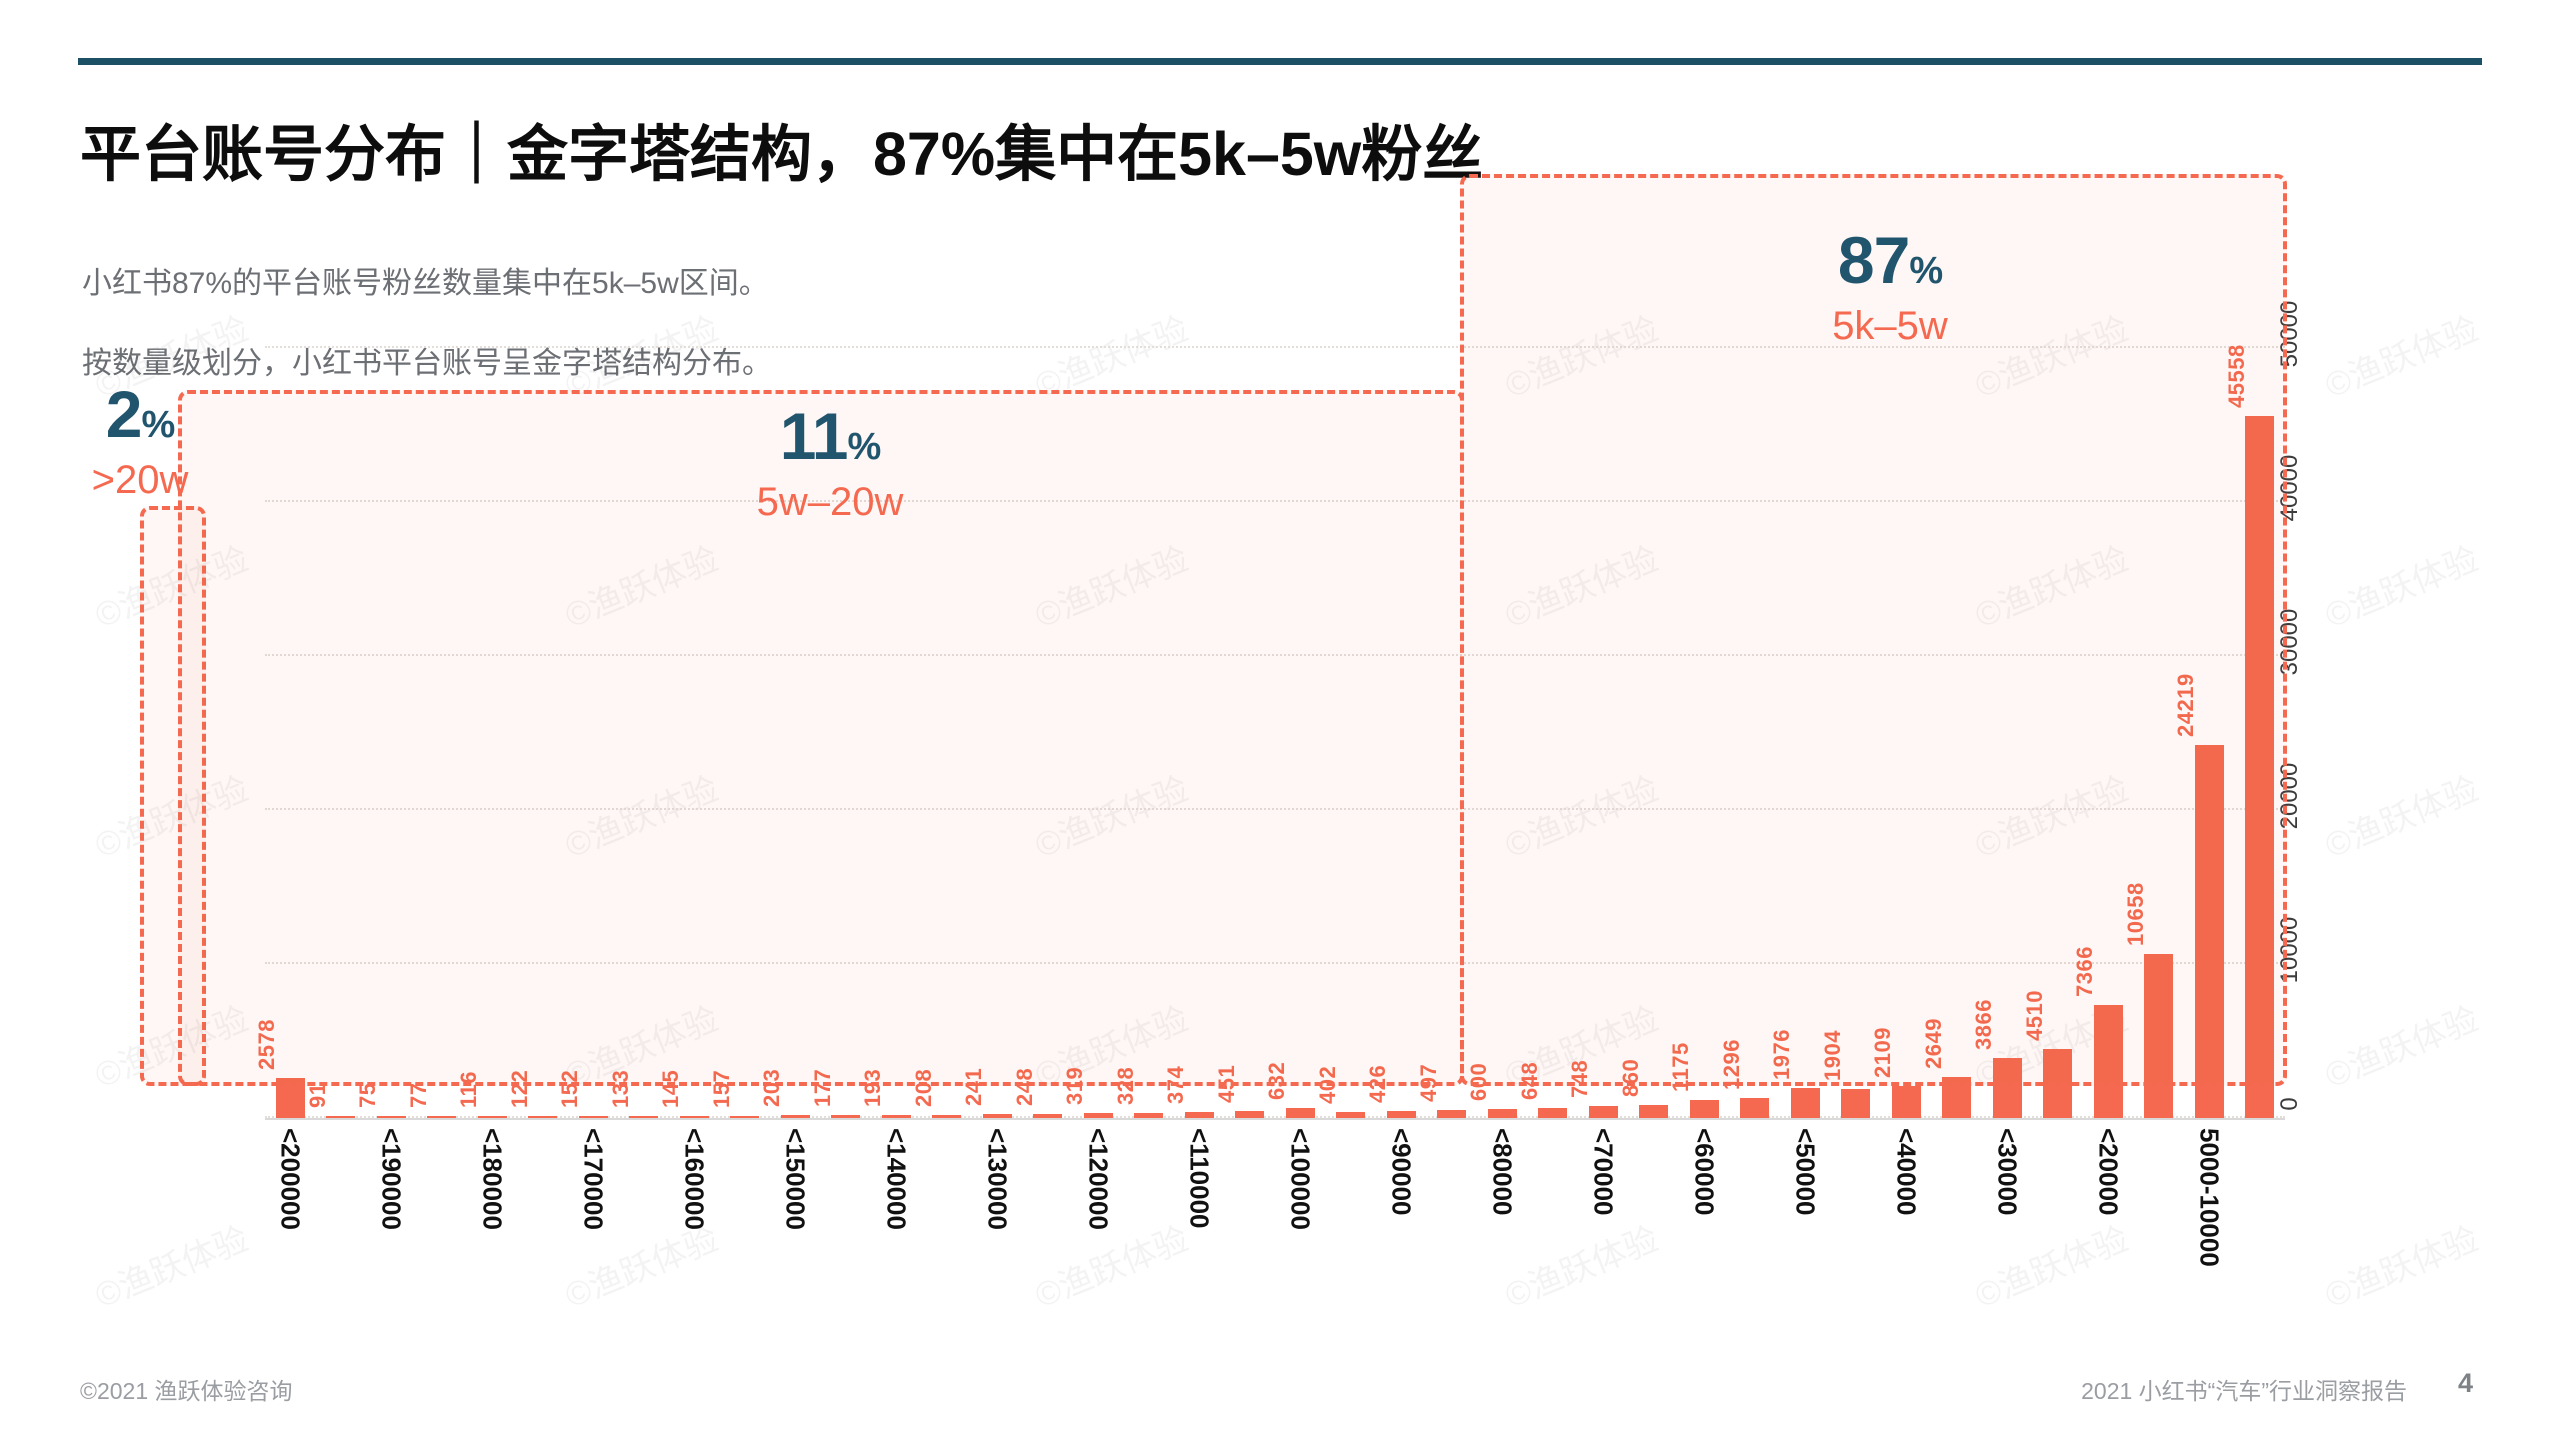 The height and width of the screenshot is (1439, 2559). I want to click on bar-cell: 1904, so click(1851, 733).